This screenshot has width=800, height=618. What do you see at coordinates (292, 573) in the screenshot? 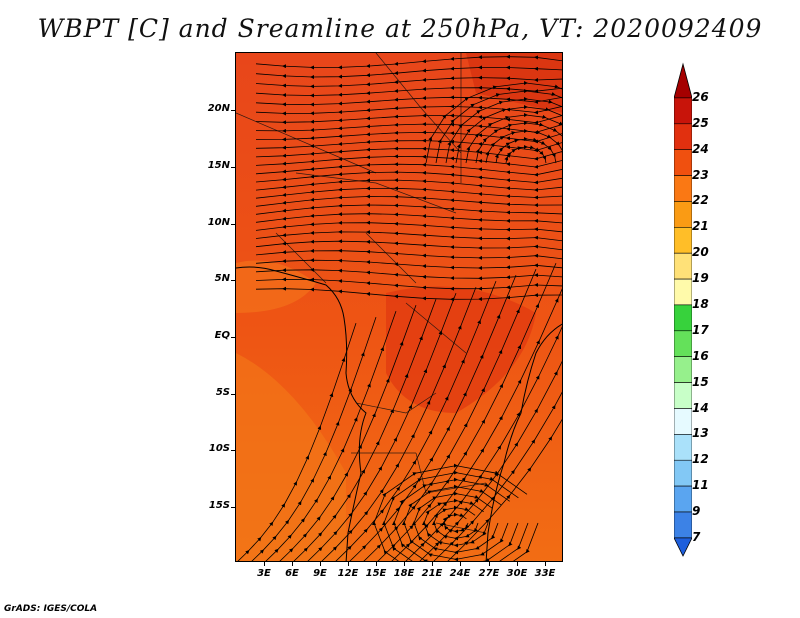
I see `lon-tick-label: 6E` at bounding box center [292, 573].